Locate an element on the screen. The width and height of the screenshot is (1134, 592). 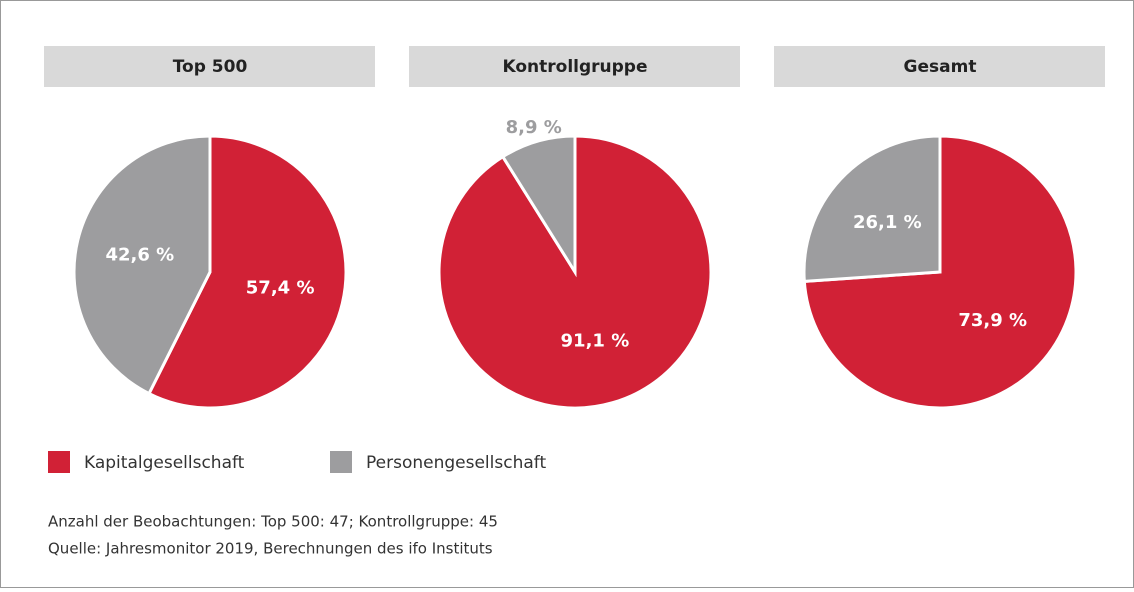
chart-title: Gesamt is located at coordinates (940, 67).